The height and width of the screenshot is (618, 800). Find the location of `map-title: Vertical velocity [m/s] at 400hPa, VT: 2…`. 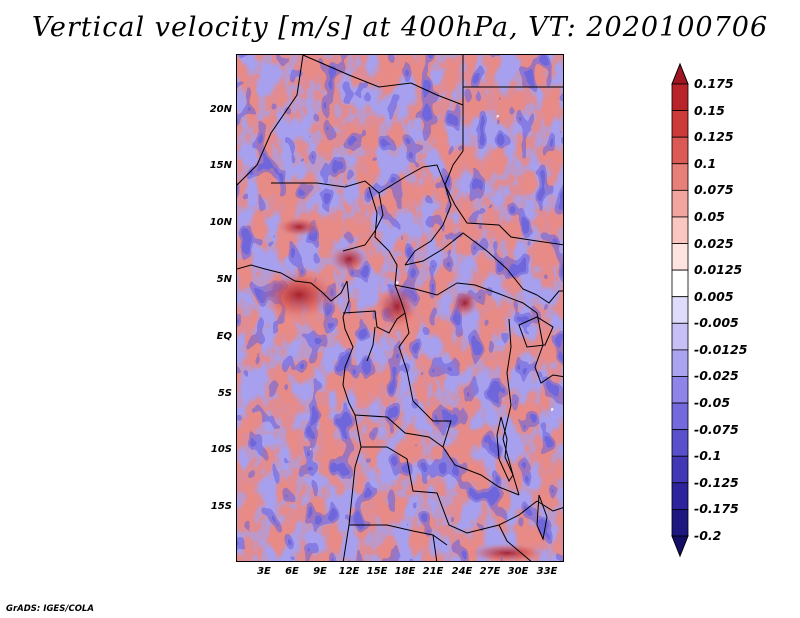

map-title: Vertical velocity [m/s] at 400hPa, VT: 2… is located at coordinates (400, 27).